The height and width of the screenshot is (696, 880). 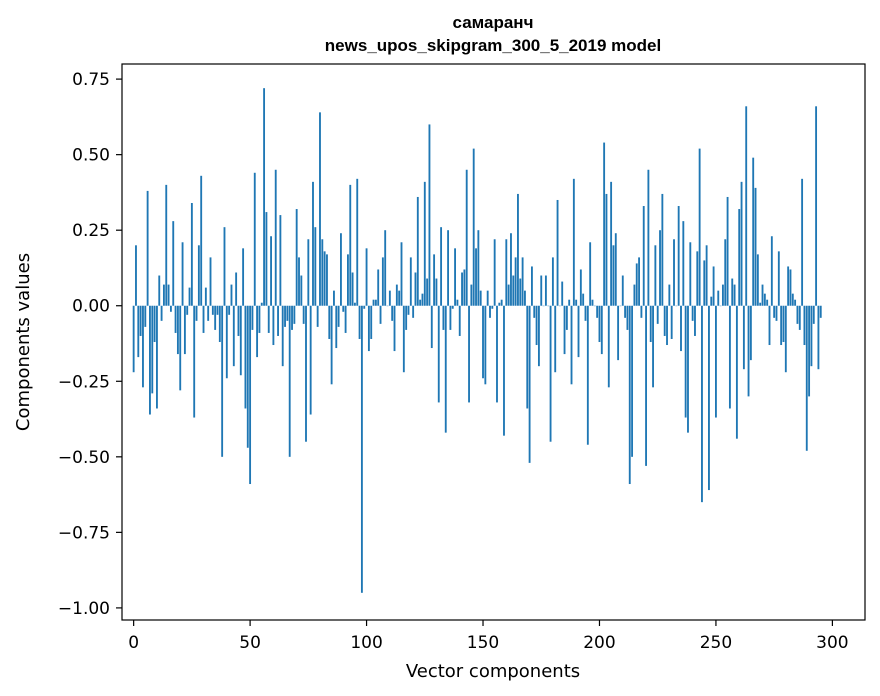 What do you see at coordinates (599, 643) in the screenshot?
I see `x-tick-label: 200` at bounding box center [599, 643].